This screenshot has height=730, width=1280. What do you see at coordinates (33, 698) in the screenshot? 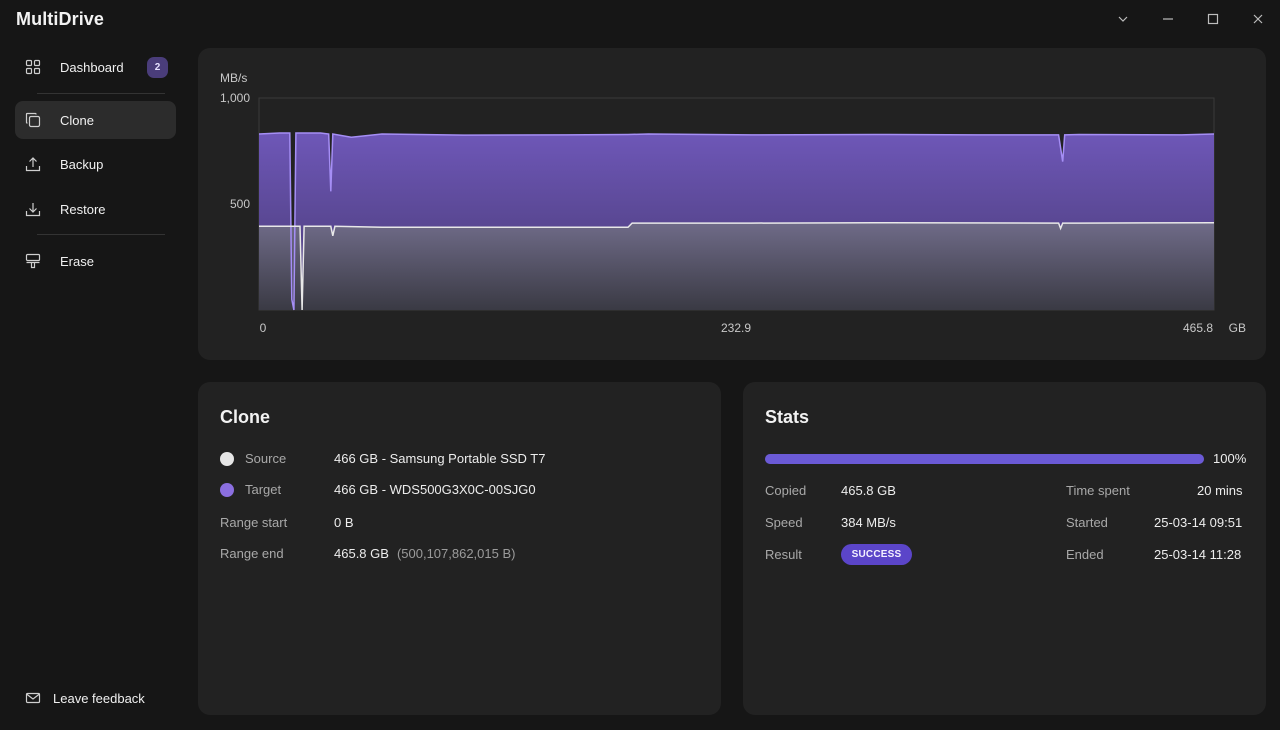
I see `mail-icon` at bounding box center [33, 698].